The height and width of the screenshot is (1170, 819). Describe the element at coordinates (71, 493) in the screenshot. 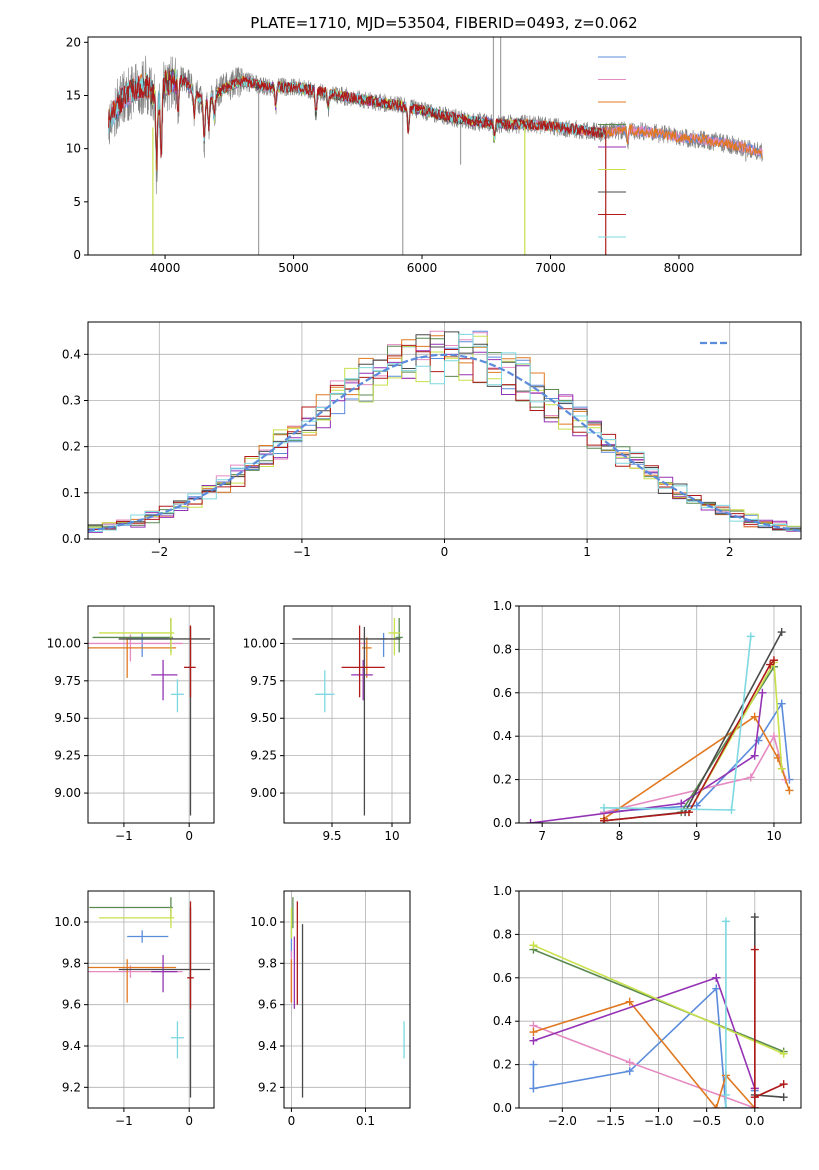

I see `y-tick-label: 0.1` at that location.